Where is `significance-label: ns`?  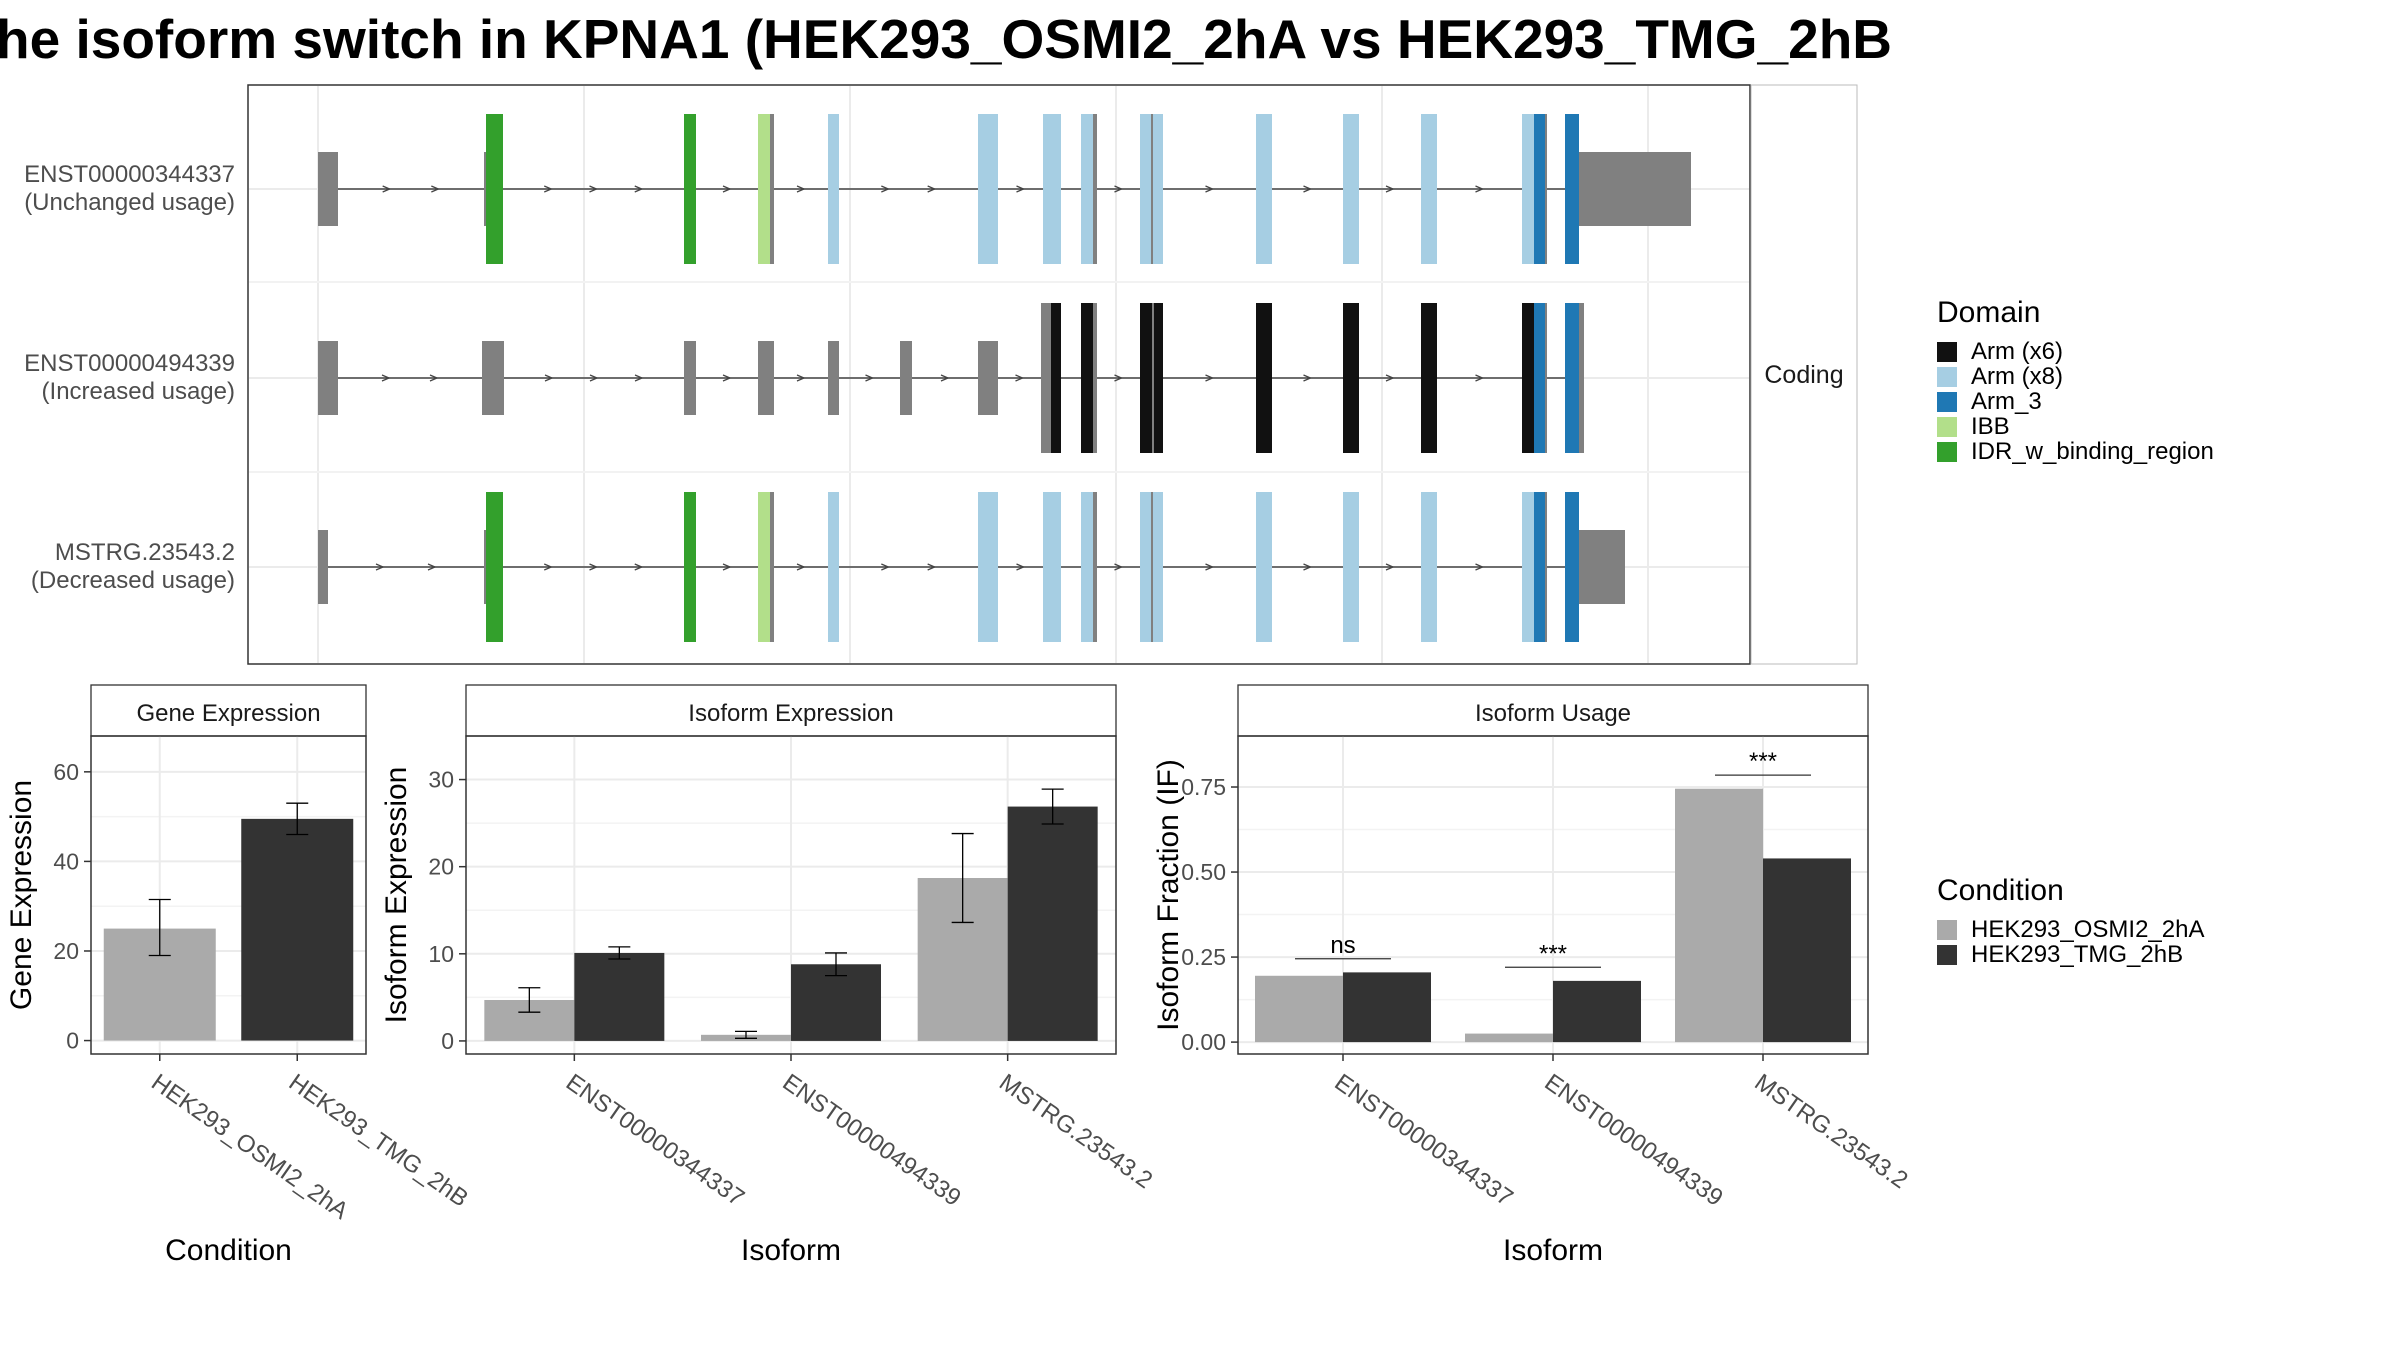 significance-label: ns is located at coordinates (1342, 945).